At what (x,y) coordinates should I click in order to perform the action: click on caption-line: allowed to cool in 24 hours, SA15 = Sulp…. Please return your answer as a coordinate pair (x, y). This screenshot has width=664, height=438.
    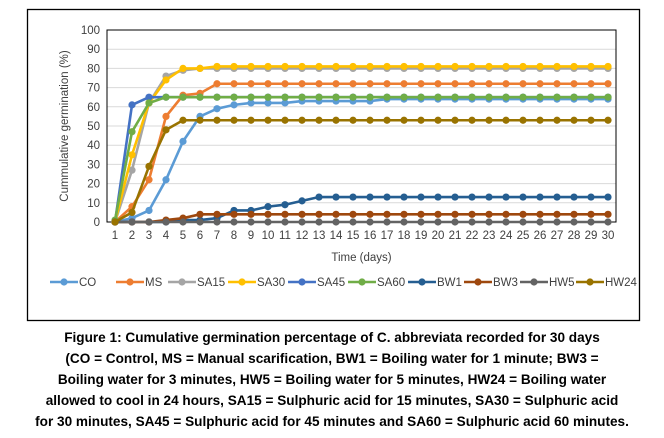
    Looking at the image, I should click on (332, 400).